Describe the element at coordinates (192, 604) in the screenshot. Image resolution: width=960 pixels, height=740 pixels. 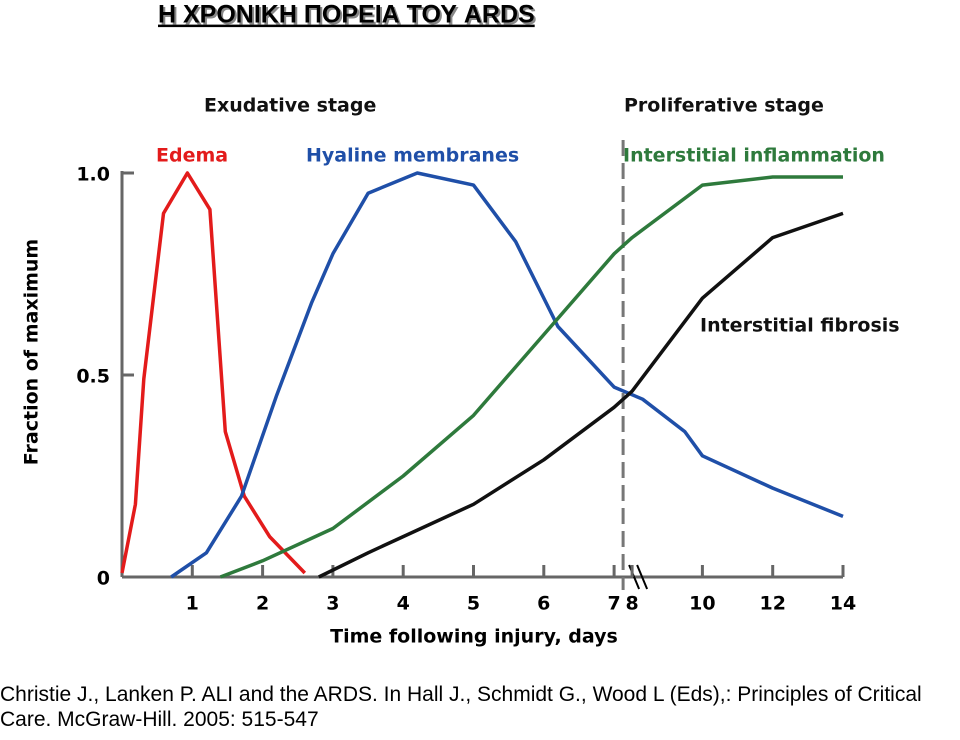
I see `x-tick-label: 1` at that location.